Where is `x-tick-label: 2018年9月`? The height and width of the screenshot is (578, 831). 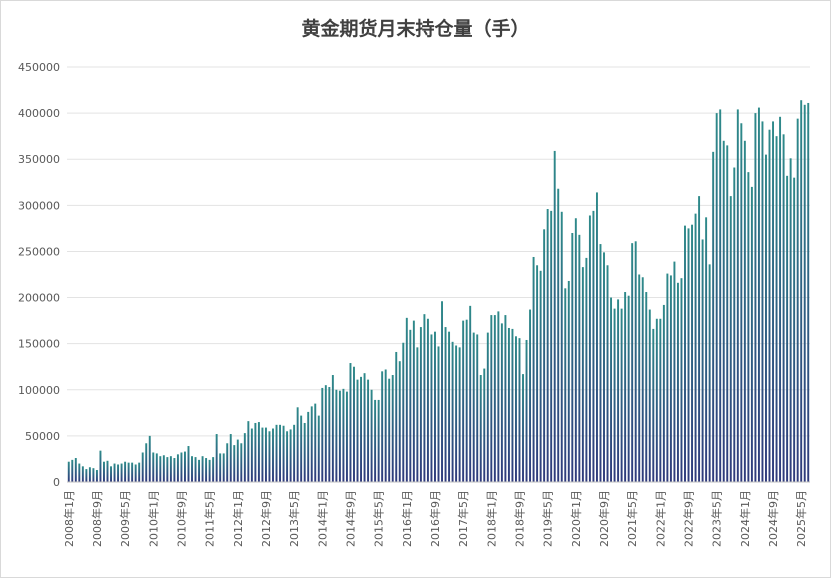
x-tick-label: 2018年9月 is located at coordinates (519, 518).